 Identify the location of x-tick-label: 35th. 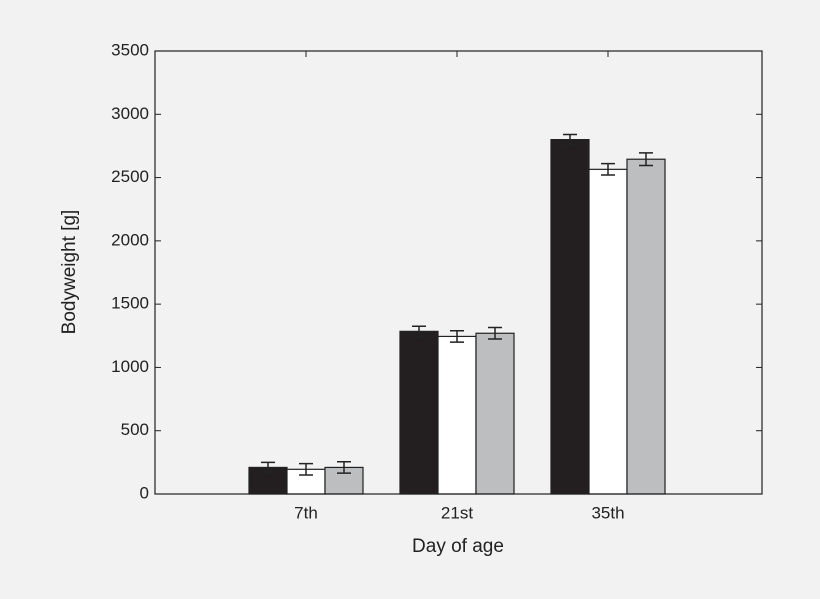
(607, 512).